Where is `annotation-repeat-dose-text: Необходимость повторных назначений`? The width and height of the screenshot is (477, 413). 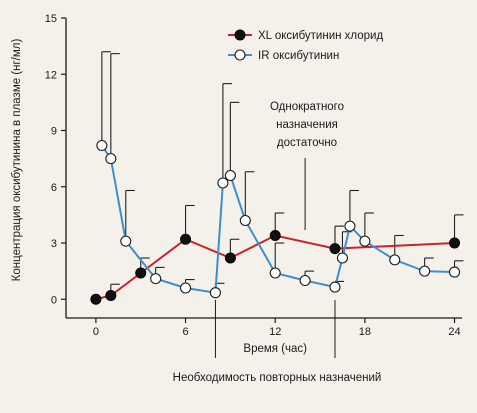 annotation-repeat-dose-text: Необходимость повторных назначений is located at coordinates (277, 378).